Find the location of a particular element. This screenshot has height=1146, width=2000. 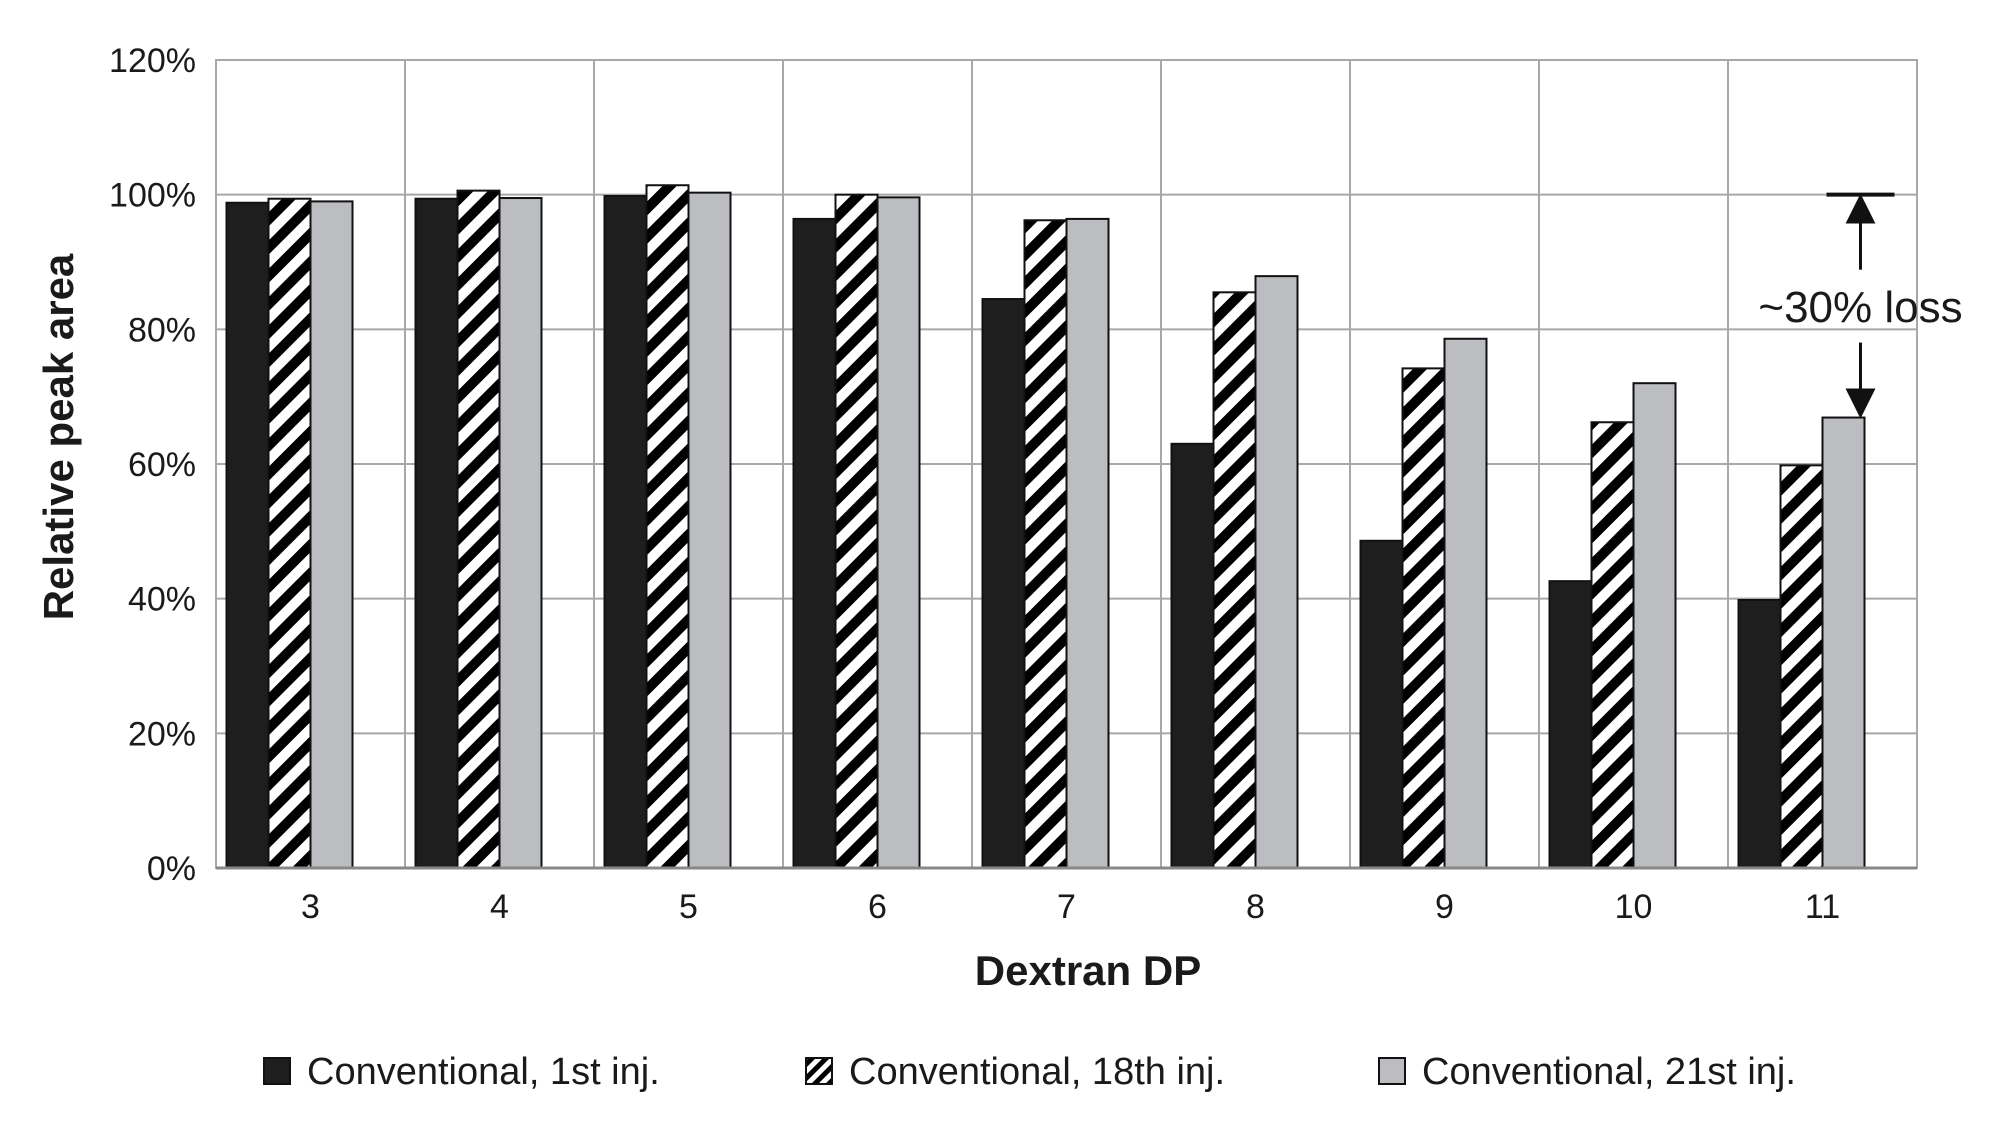

x-tick-label: 10 is located at coordinates (1634, 907).